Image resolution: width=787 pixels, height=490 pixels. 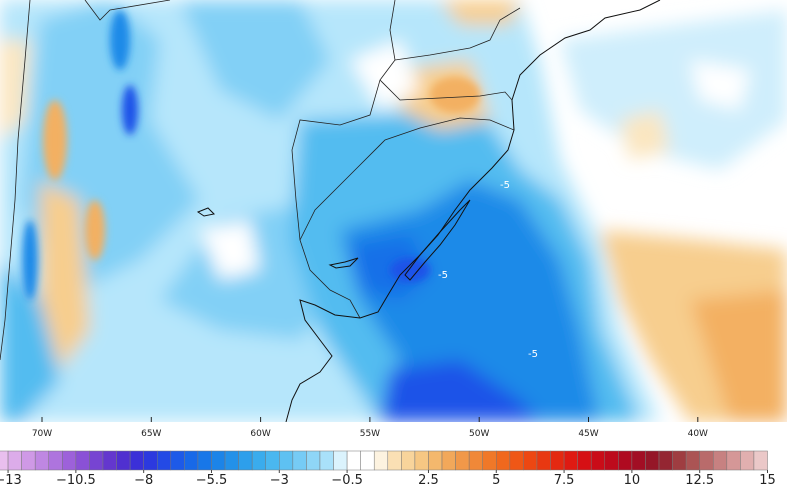 I want to click on colorbar-label: −10.5, so click(x=76, y=480).